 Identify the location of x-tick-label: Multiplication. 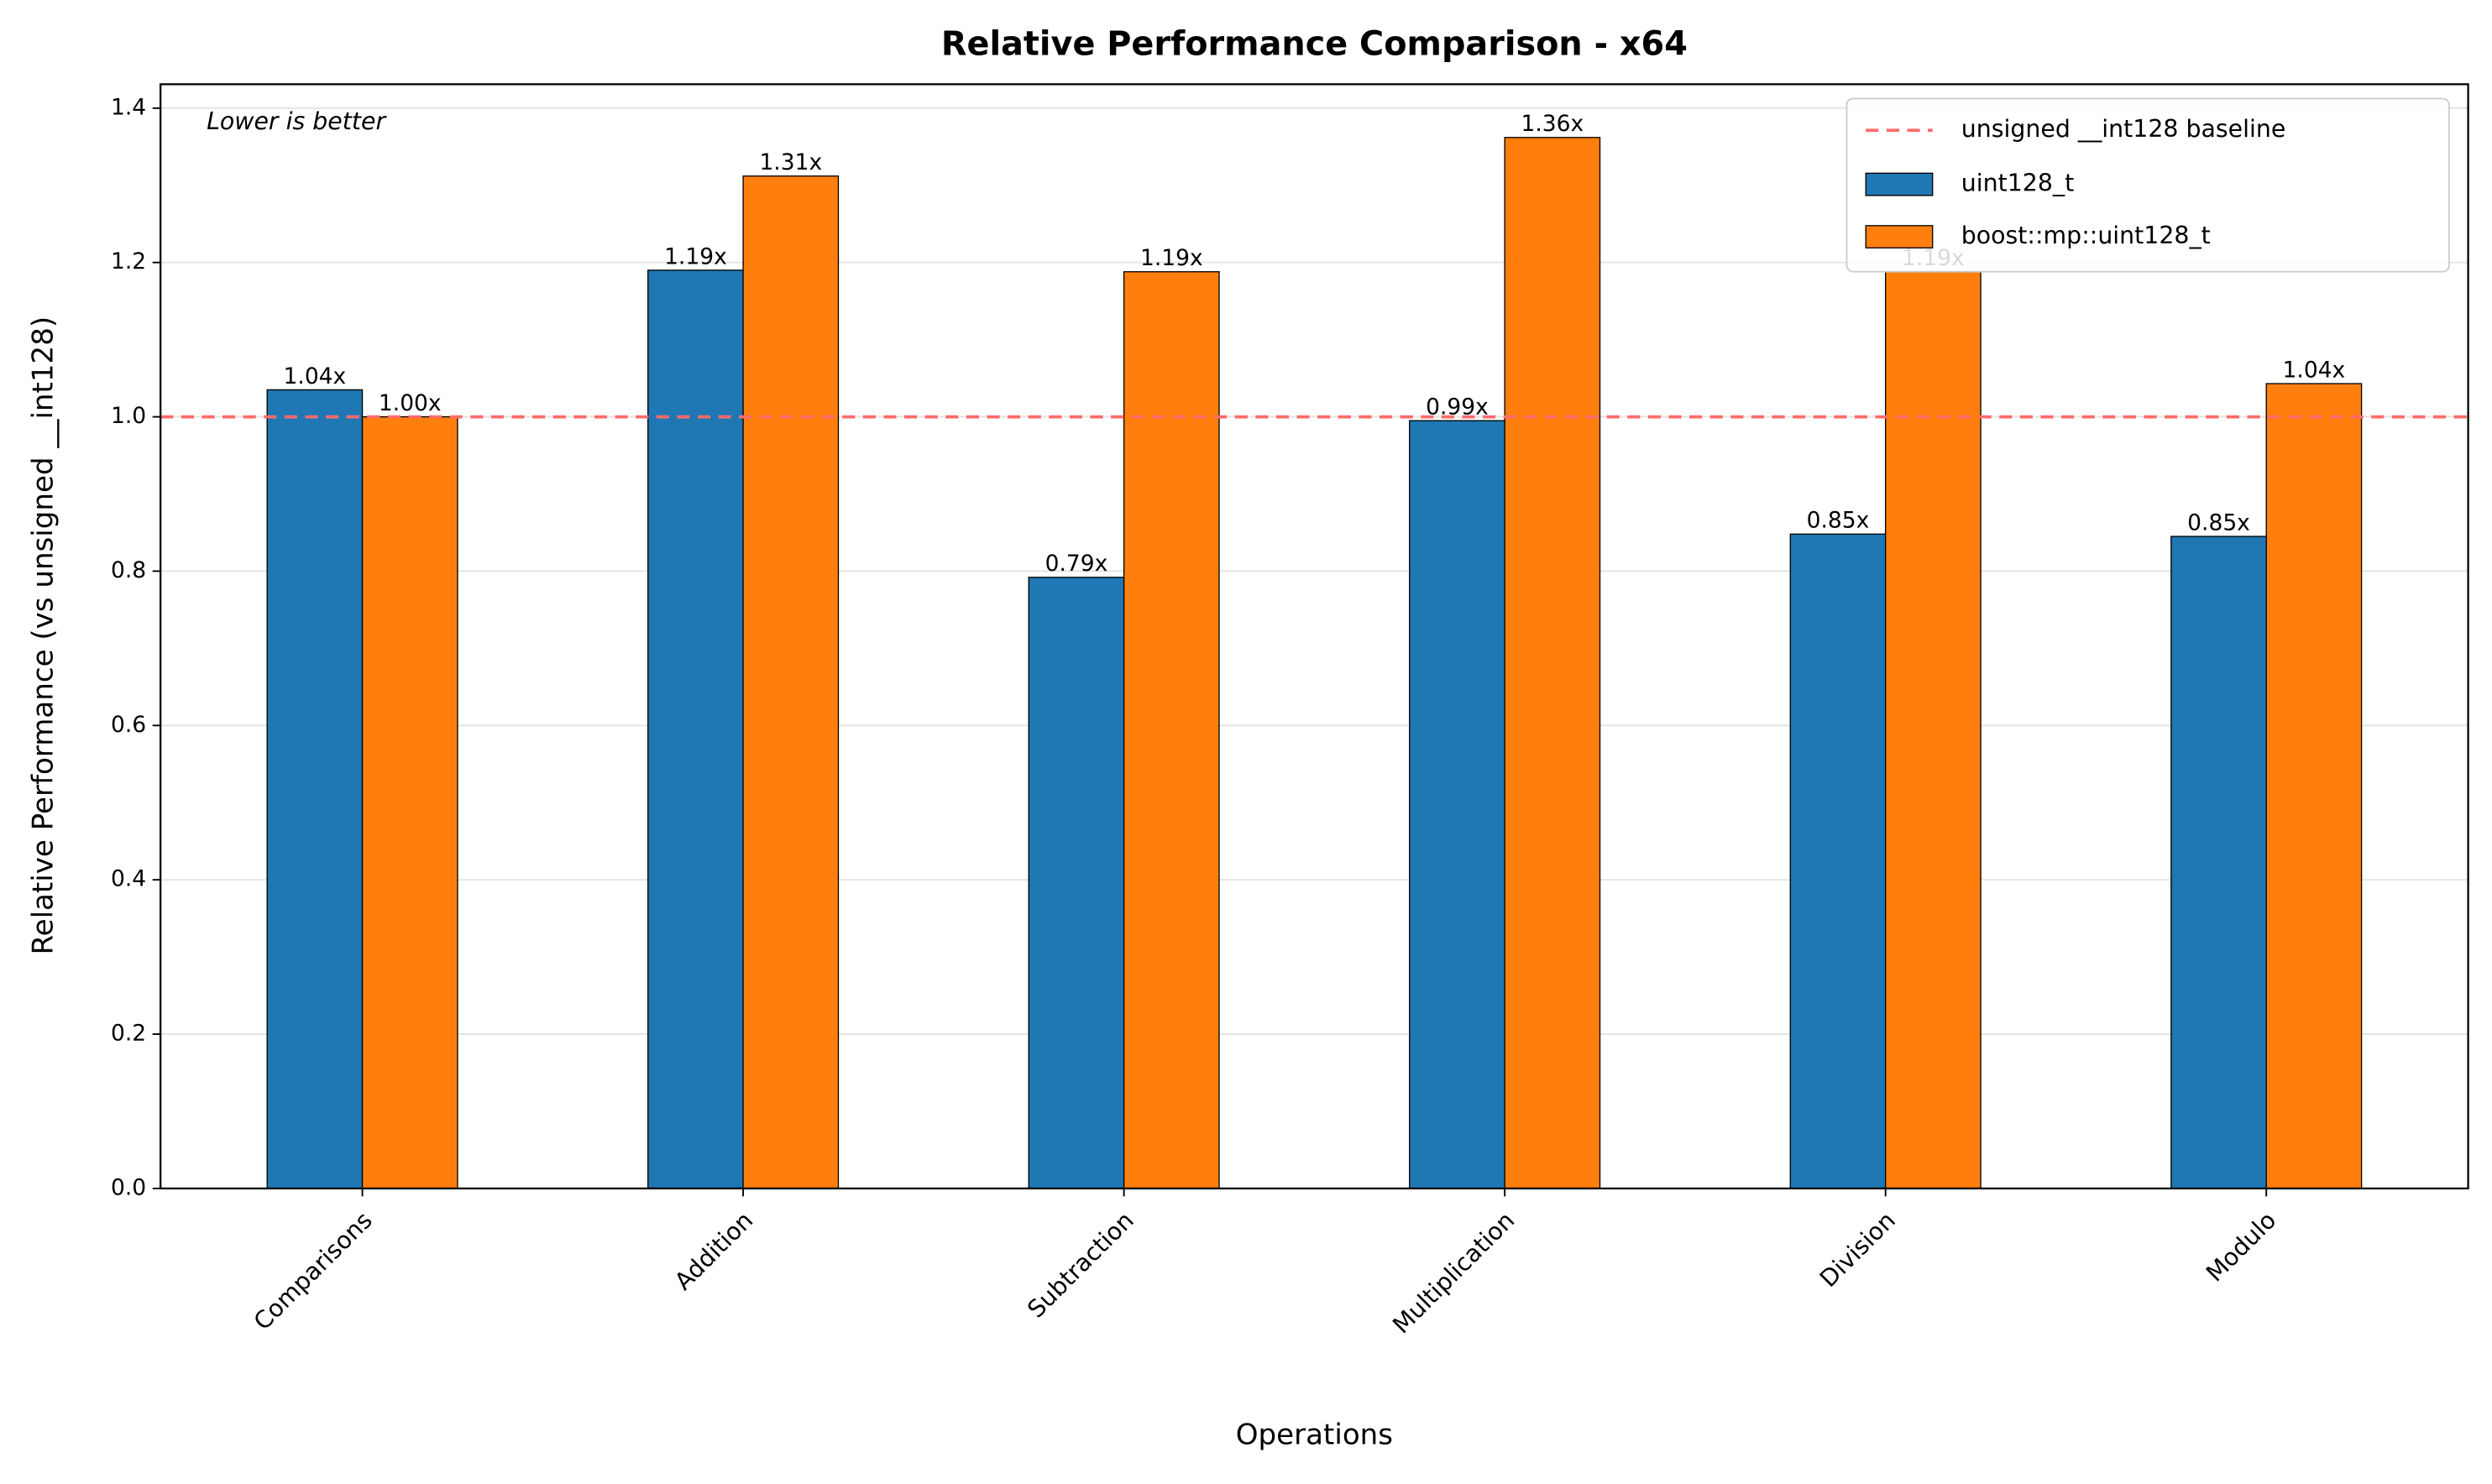
(1453, 1272).